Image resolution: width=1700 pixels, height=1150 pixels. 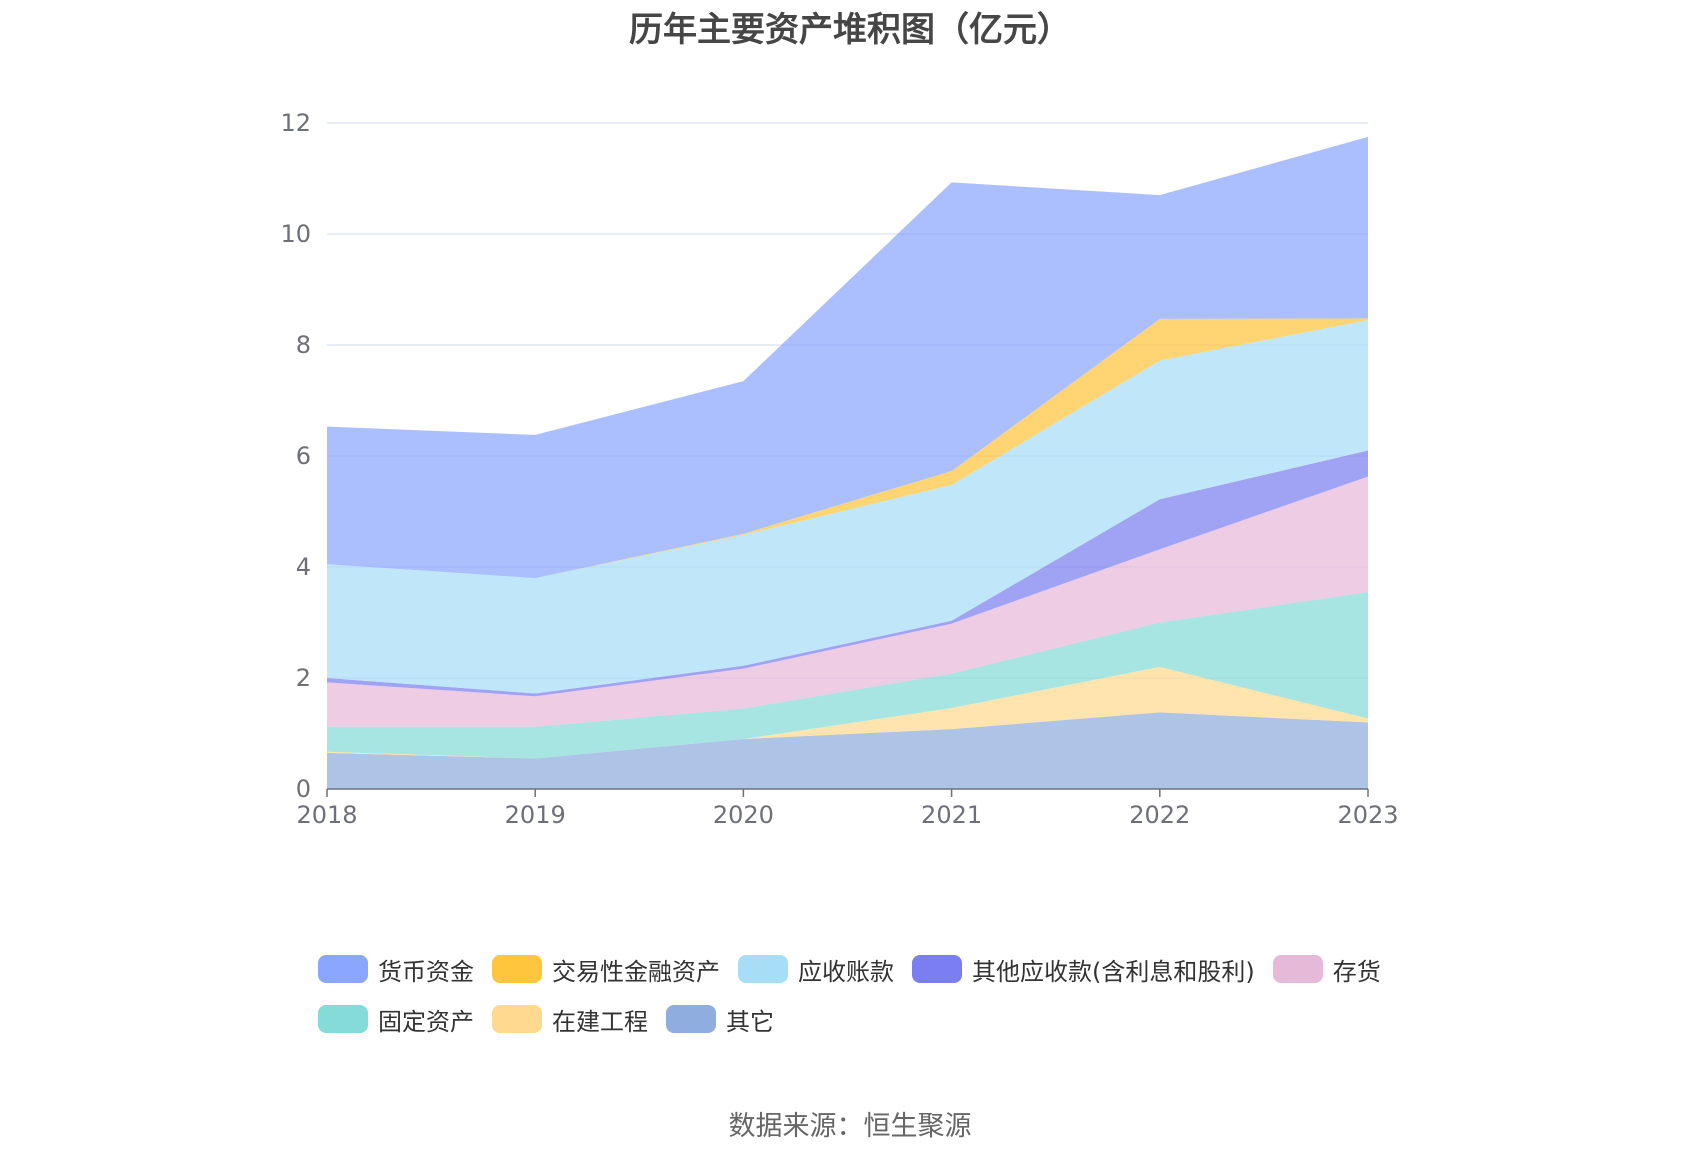 What do you see at coordinates (1326, 970) in the screenshot?
I see `legend-item: 存货` at bounding box center [1326, 970].